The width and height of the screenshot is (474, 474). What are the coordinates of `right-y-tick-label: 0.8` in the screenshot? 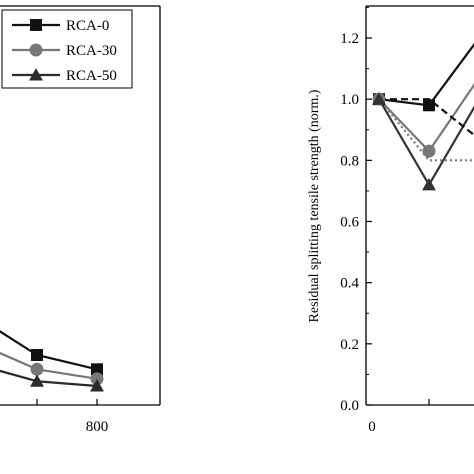 It's located at (349, 161).